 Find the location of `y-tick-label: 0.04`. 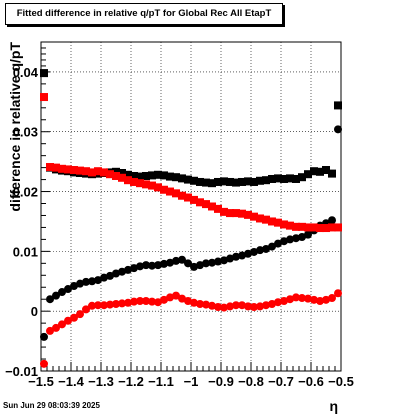

y-tick-label: 0.04 is located at coordinates (26, 72).